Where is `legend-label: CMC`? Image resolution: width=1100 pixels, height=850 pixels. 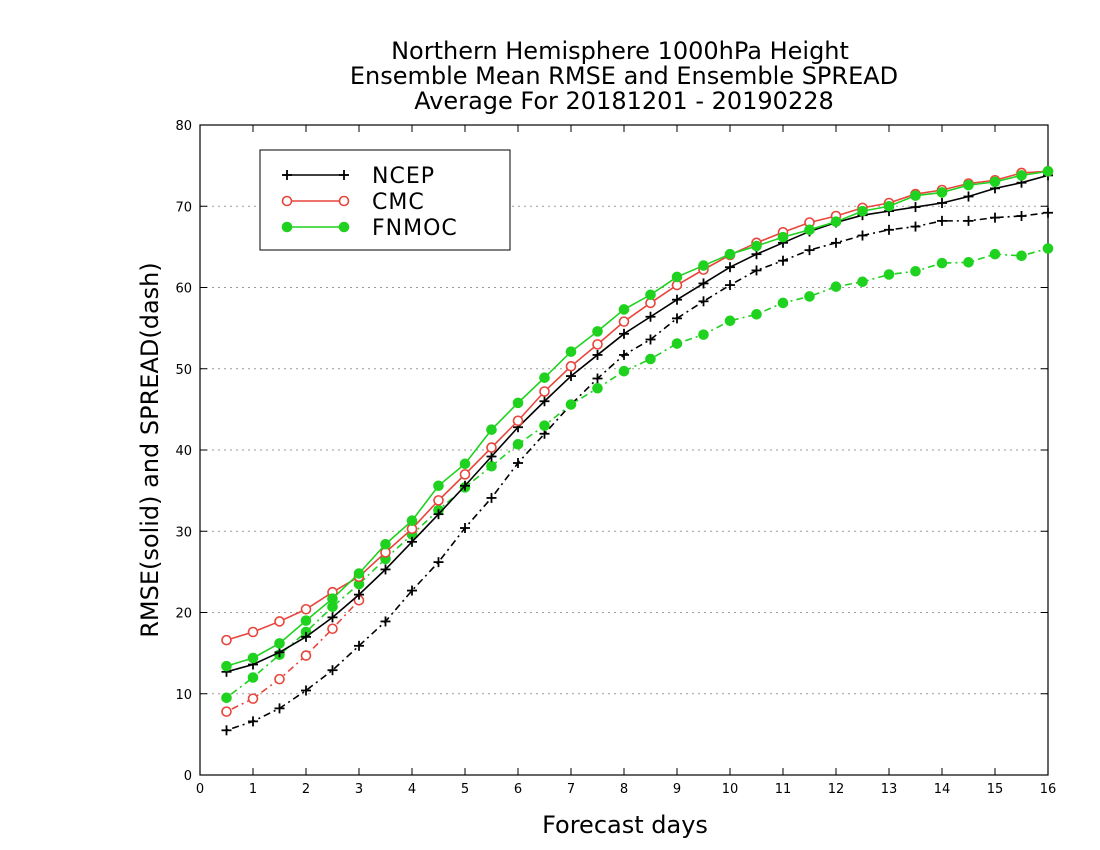
legend-label: CMC is located at coordinates (398, 202).